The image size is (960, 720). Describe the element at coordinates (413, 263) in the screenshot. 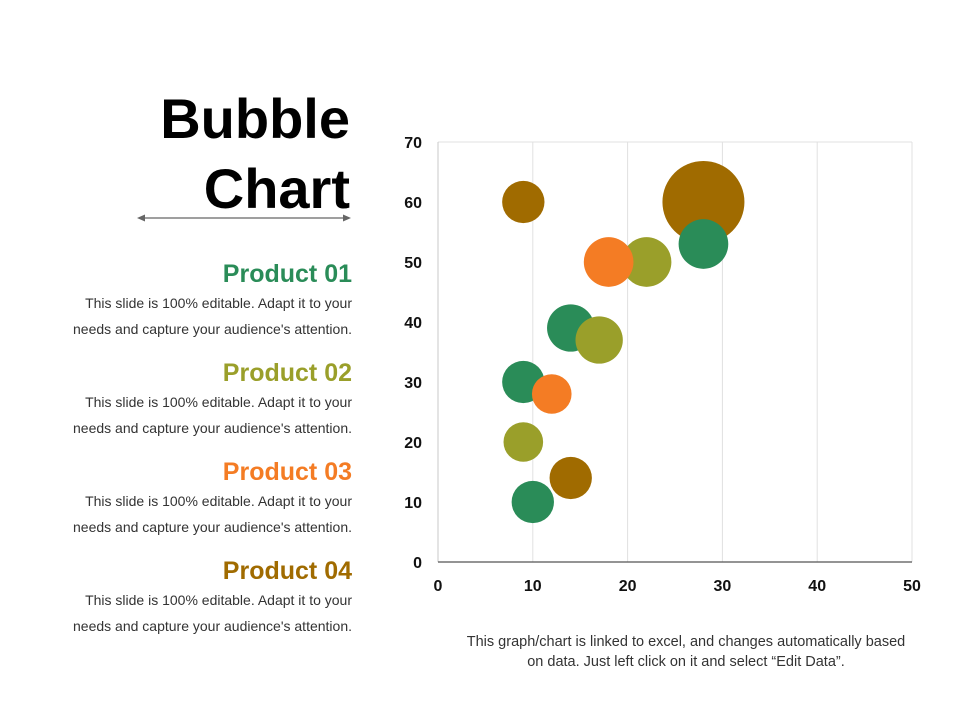

I see `y-tick-label: 50` at that location.